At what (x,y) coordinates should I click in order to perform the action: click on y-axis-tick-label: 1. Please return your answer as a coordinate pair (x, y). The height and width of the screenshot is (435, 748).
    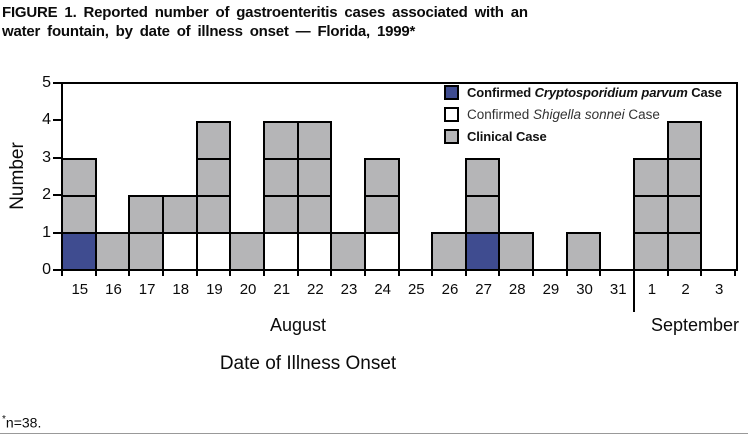
    Looking at the image, I should click on (46, 232).